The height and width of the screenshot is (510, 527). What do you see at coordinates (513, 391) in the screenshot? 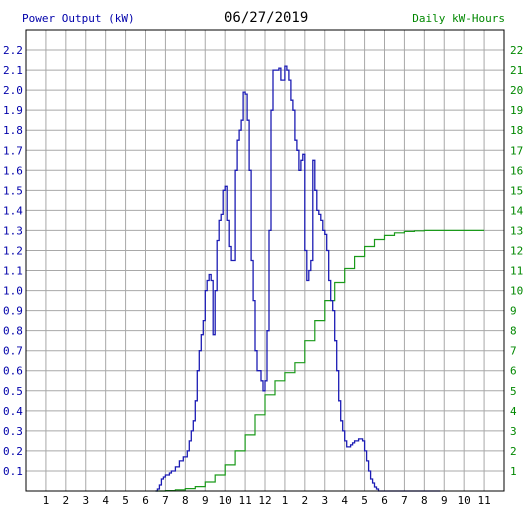
I see `right-y-tick-label: 5` at bounding box center [513, 391].